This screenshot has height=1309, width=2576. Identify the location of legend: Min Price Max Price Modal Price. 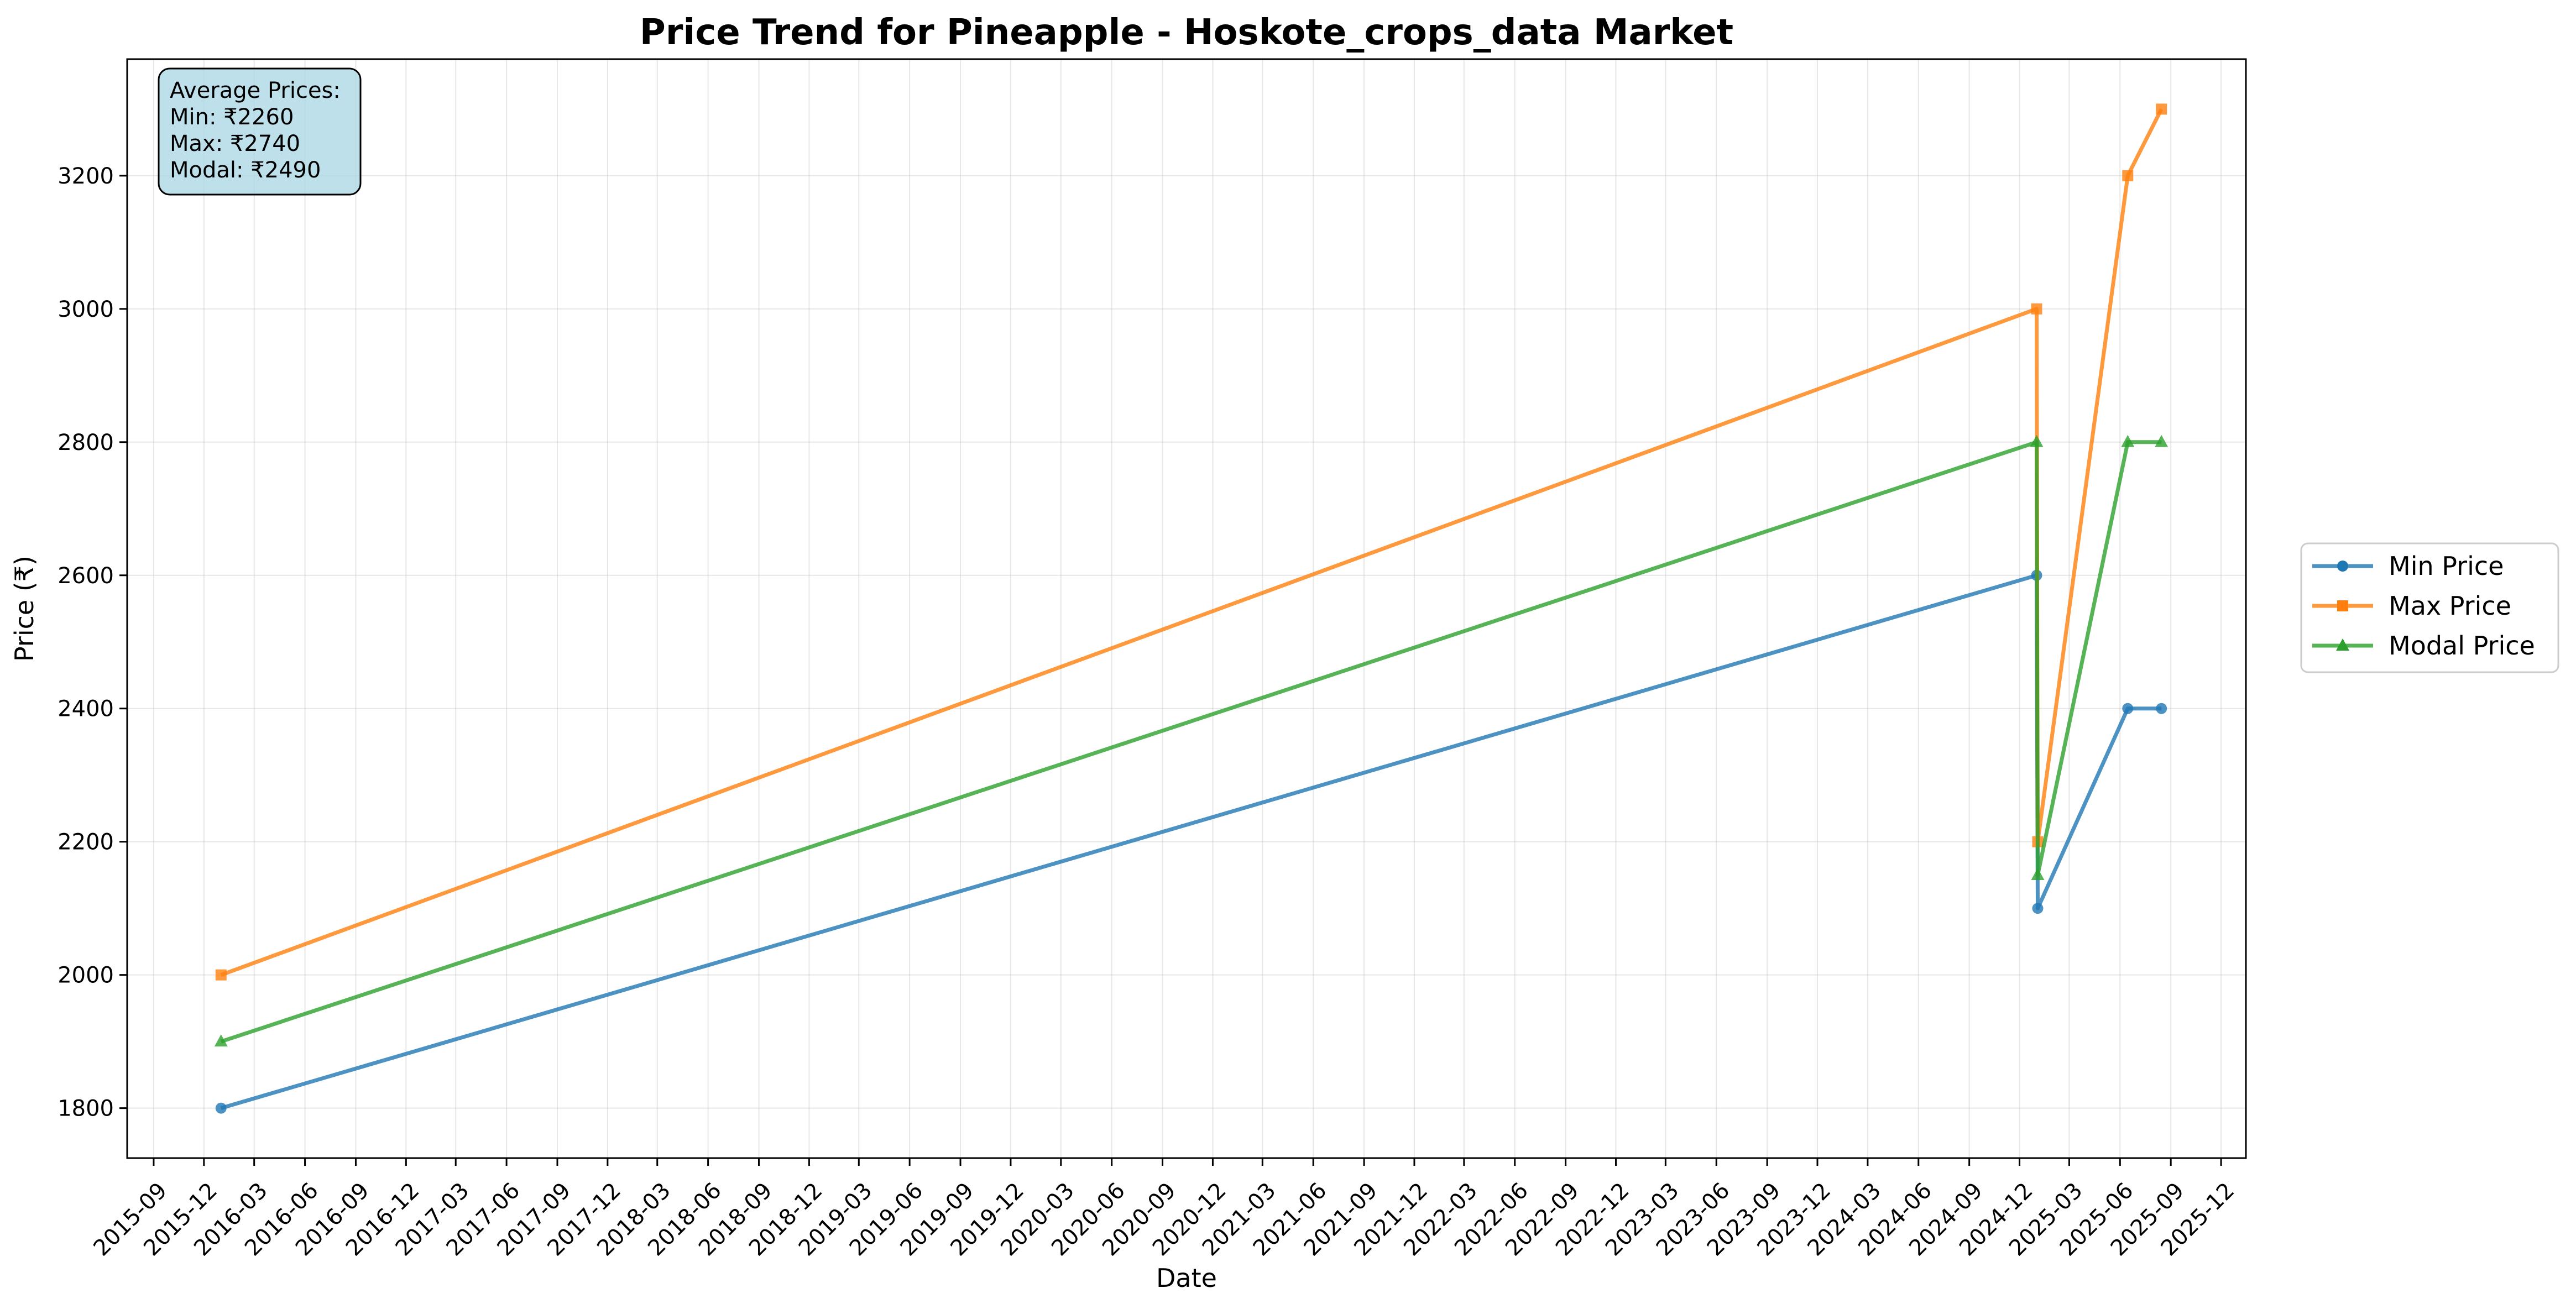
(2429, 607).